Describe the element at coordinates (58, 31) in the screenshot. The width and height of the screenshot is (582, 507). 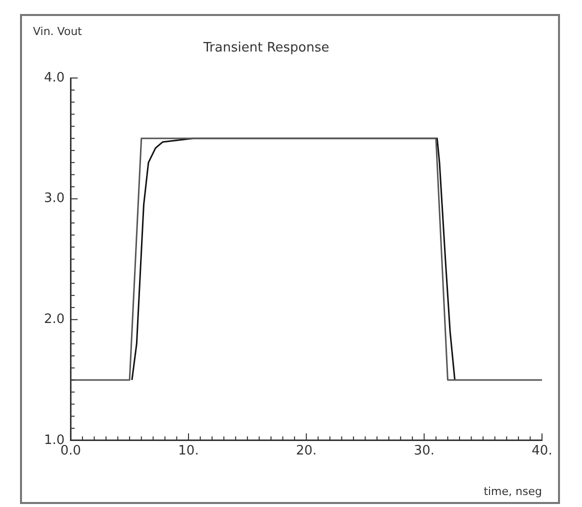
I see `y-axis-title: Vin. Vout` at that location.